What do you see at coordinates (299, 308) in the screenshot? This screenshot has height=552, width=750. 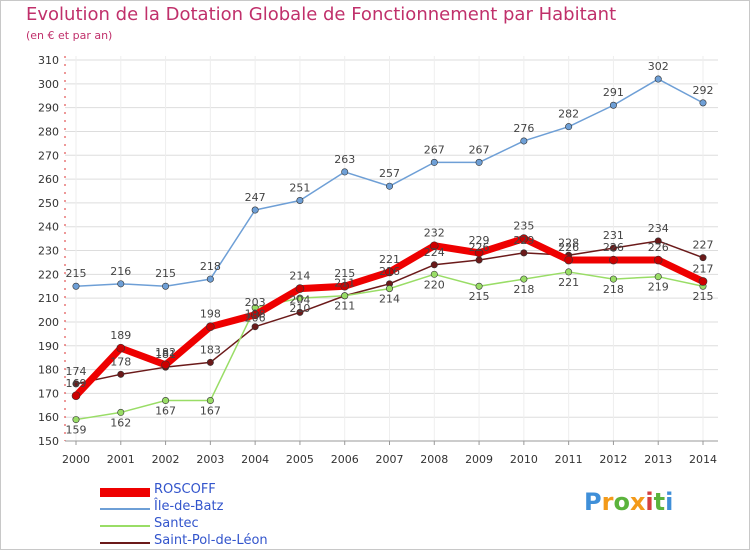 I see `data-label-santec: 210` at bounding box center [299, 308].